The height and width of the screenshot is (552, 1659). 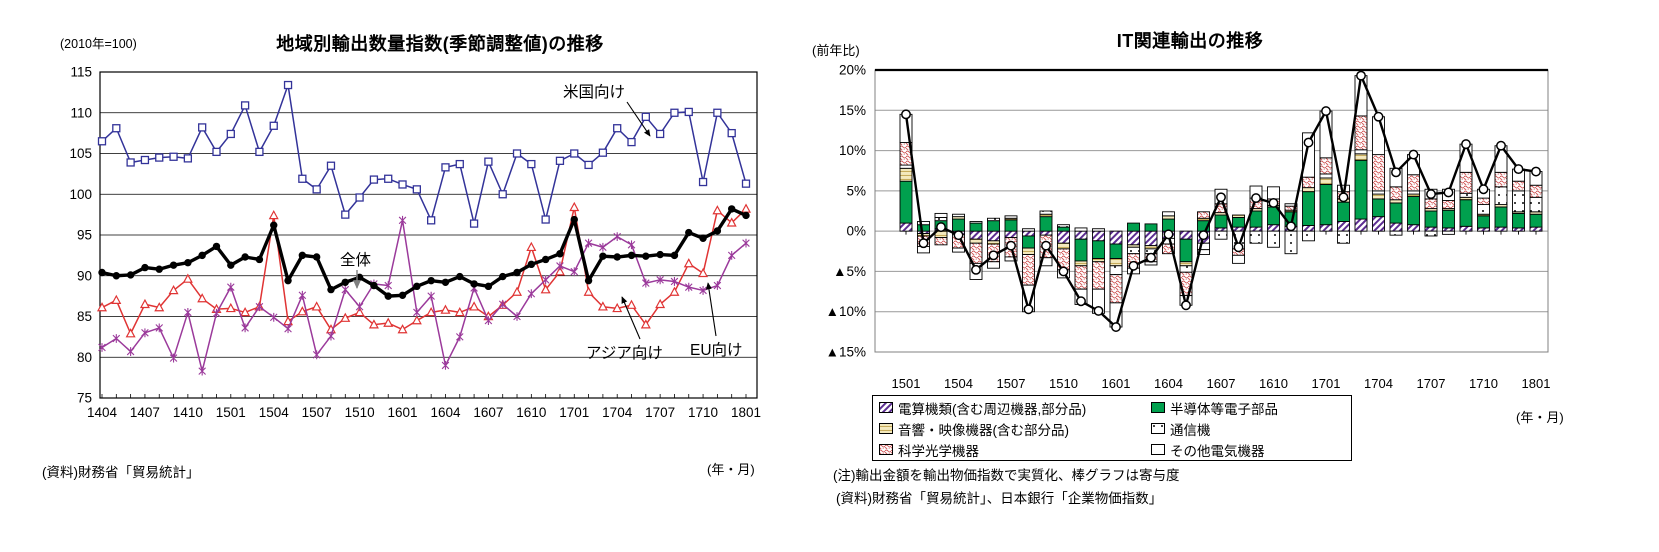 I want to click on legend-label: その他電気機器, so click(x=1217, y=451).